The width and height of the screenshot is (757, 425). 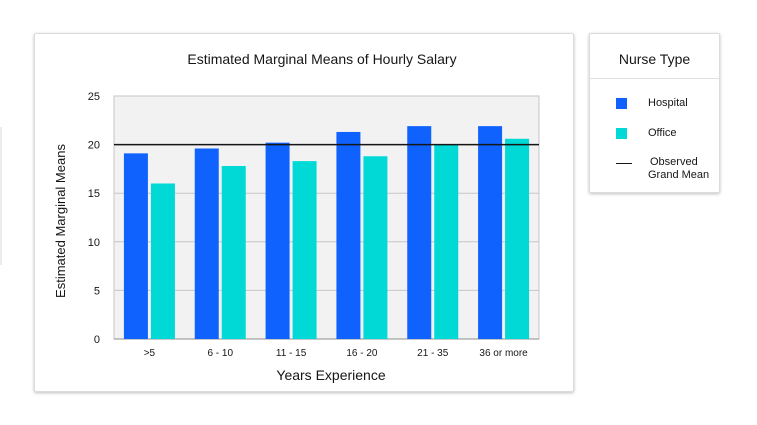 I want to click on hospital-swatch-icon, so click(x=621, y=103).